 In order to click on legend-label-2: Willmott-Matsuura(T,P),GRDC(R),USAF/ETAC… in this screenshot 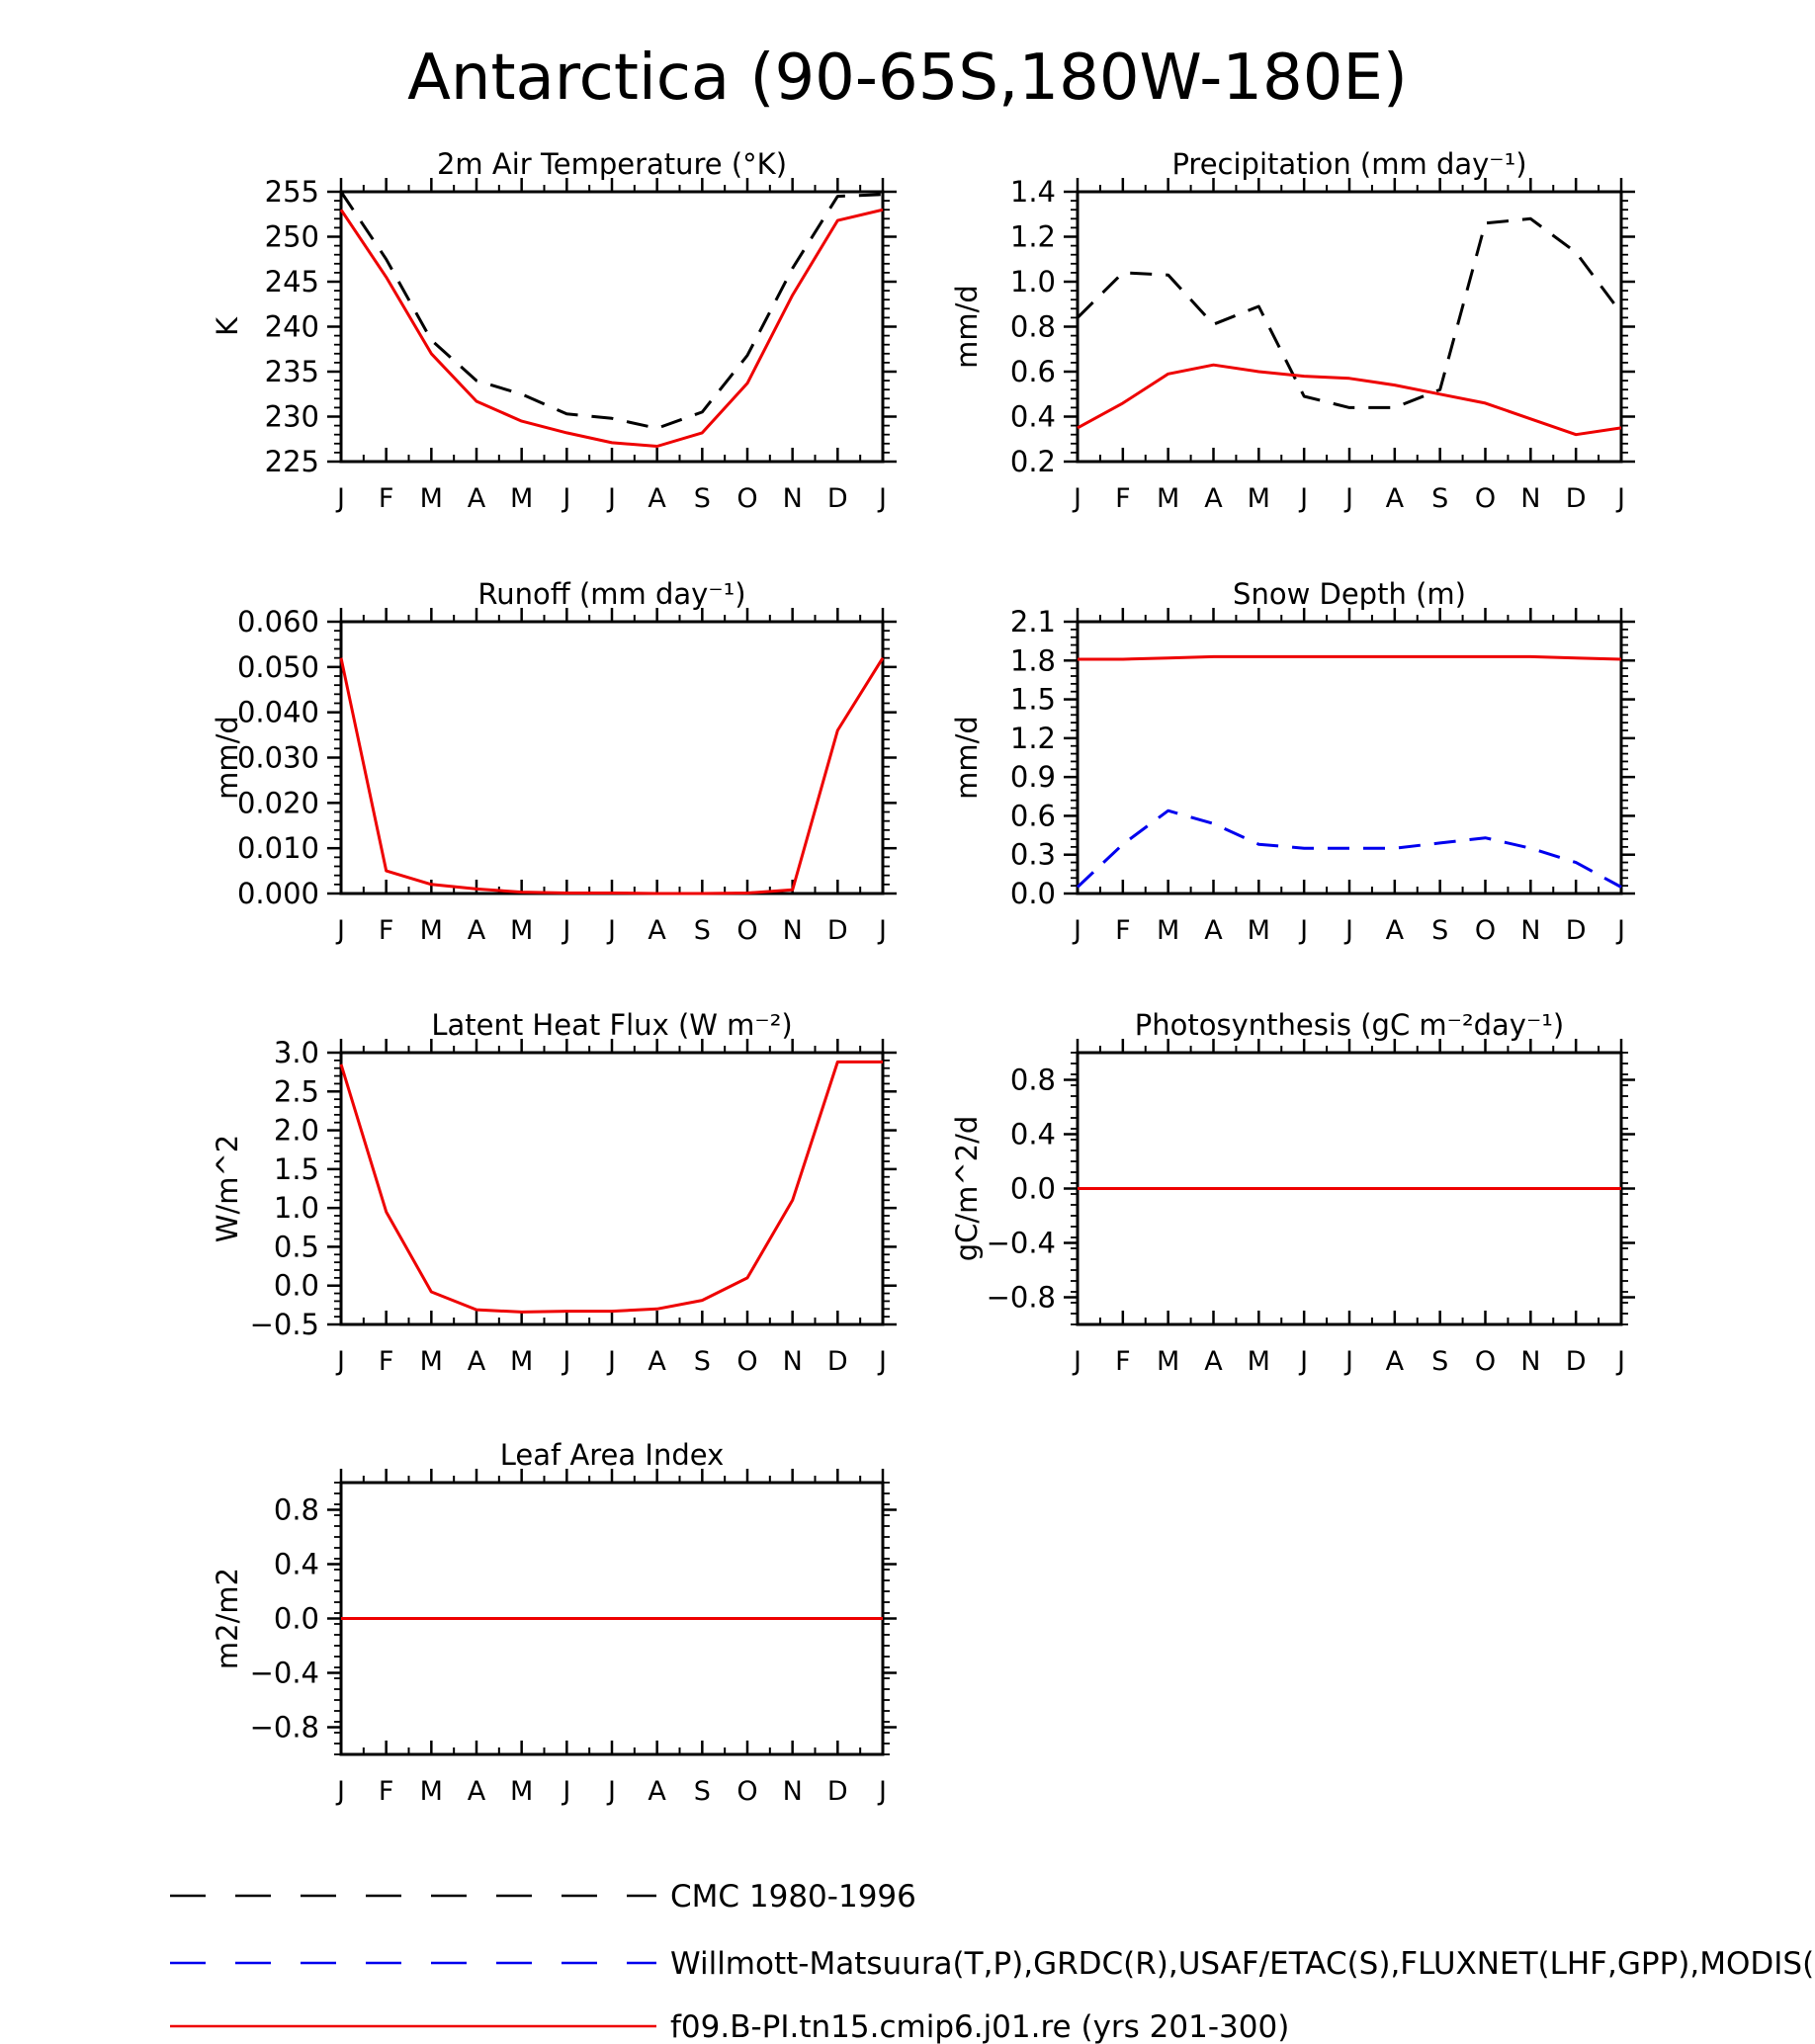, I will do `click(1242, 1964)`.